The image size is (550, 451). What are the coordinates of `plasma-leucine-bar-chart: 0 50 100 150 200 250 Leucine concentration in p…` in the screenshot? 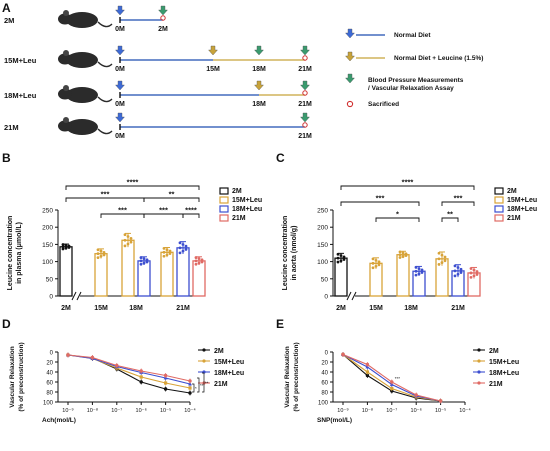 It's located at (134, 245).